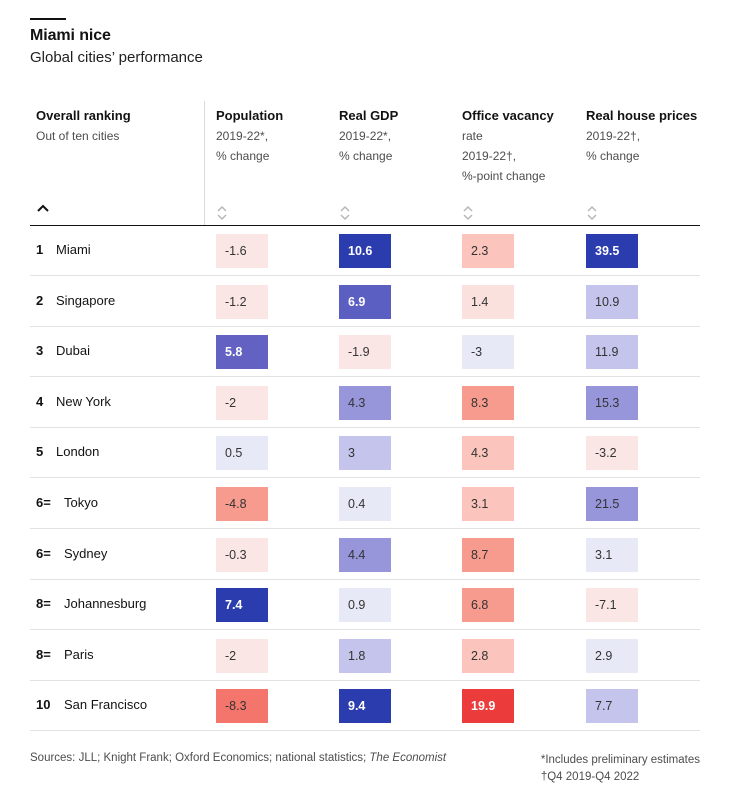  I want to click on column-header: Real GDP 2019-22*, % change, so click(368, 136).